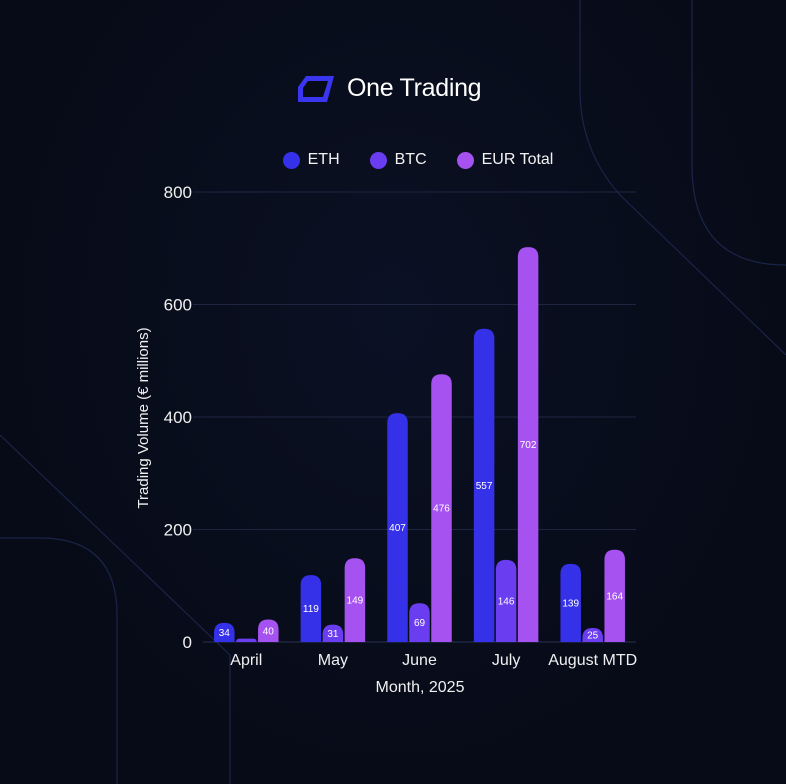 This screenshot has height=784, width=786. I want to click on brand-logo: One Trading, so click(389, 88).